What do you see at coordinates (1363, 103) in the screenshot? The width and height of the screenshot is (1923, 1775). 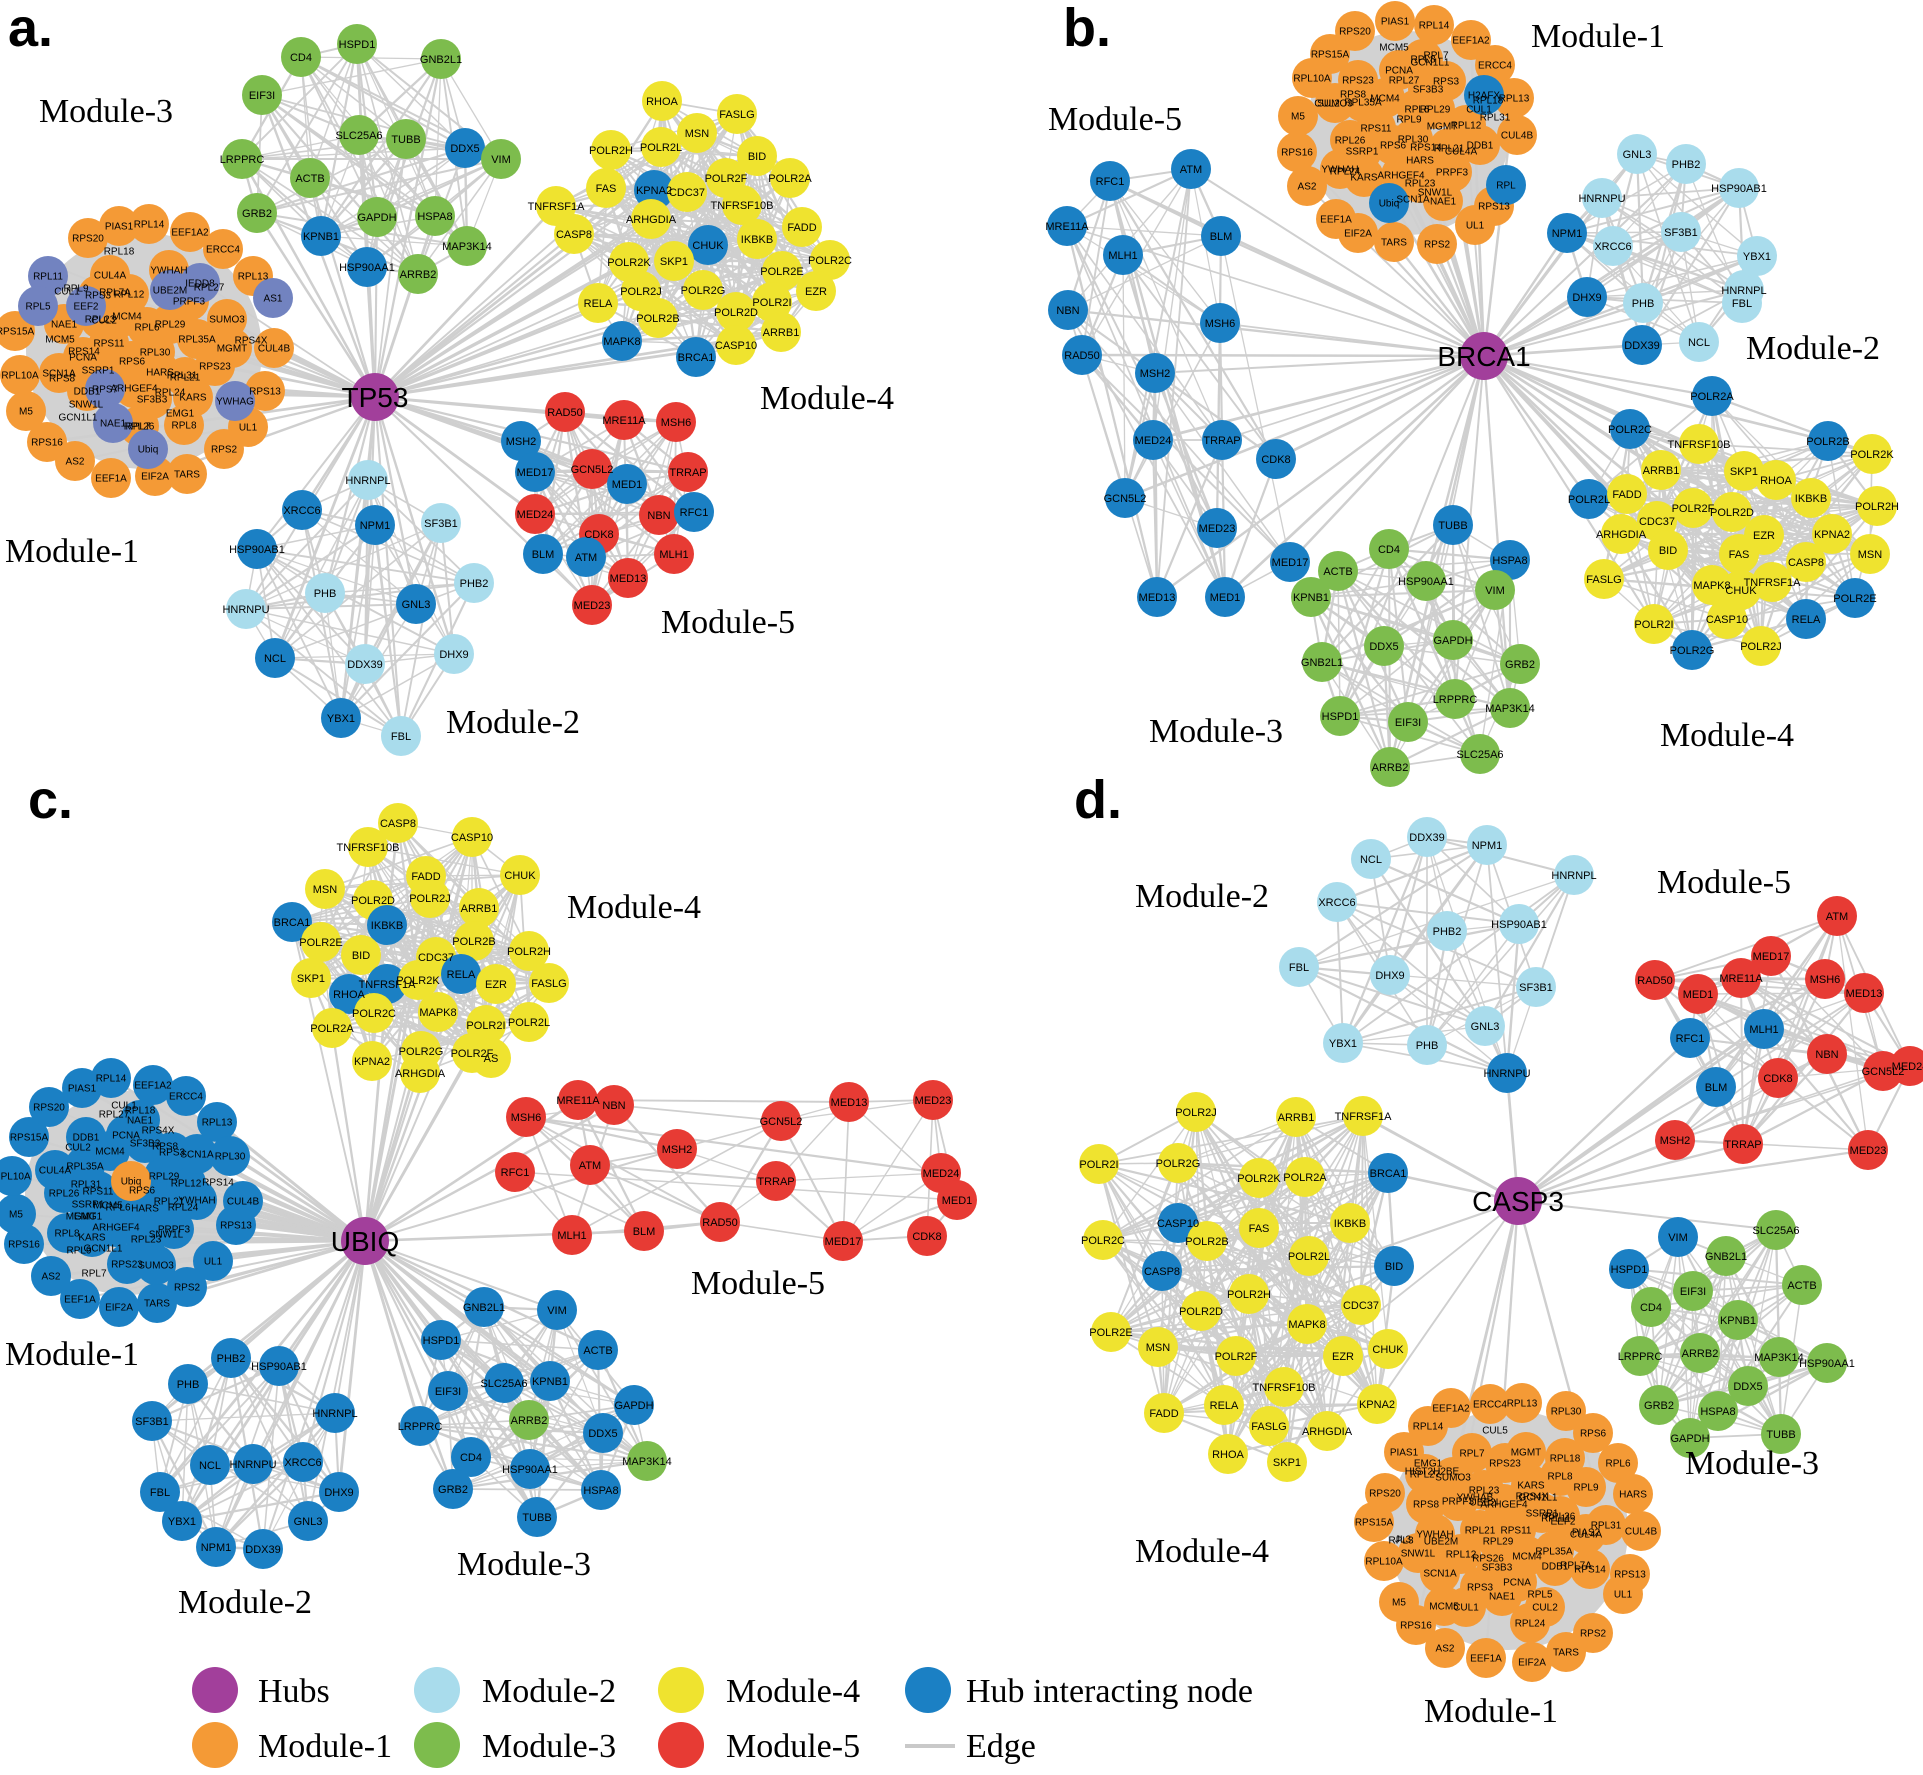 I see `svg-text: RPL35A` at bounding box center [1363, 103].